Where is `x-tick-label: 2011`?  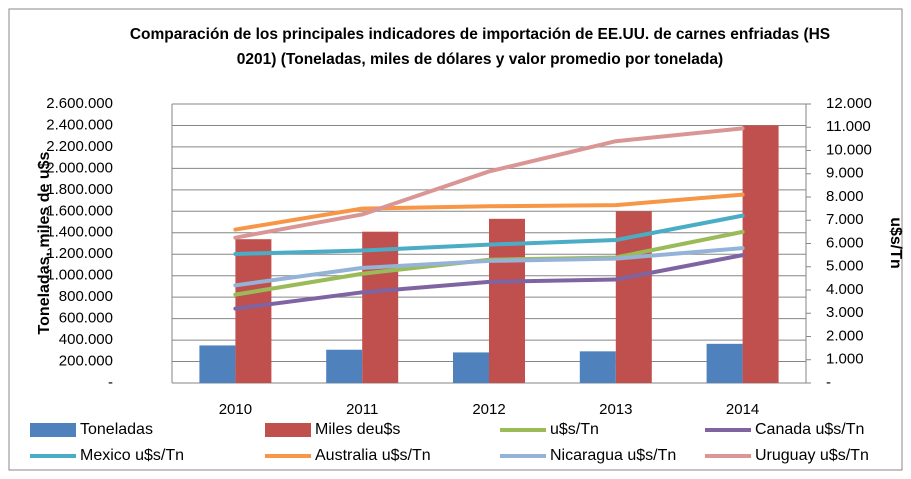
x-tick-label: 2011 is located at coordinates (362, 409).